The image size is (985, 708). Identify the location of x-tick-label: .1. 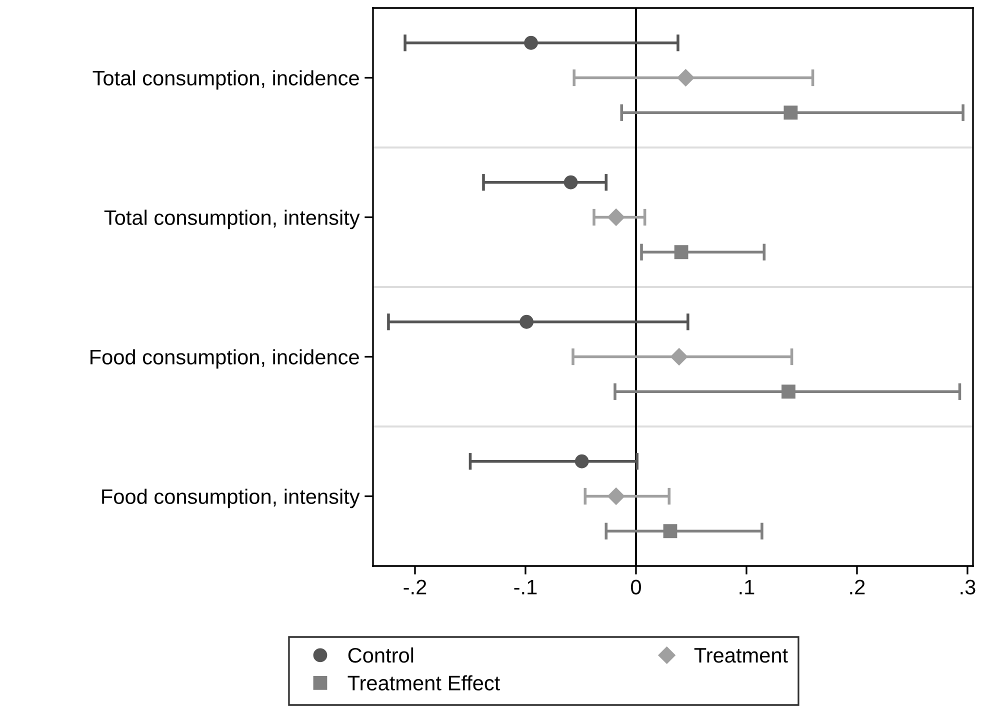
(747, 587).